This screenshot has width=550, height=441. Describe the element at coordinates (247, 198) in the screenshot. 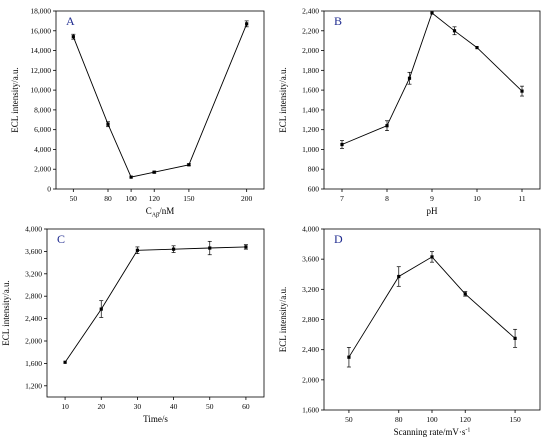

I see `x-tick-label: 200` at that location.